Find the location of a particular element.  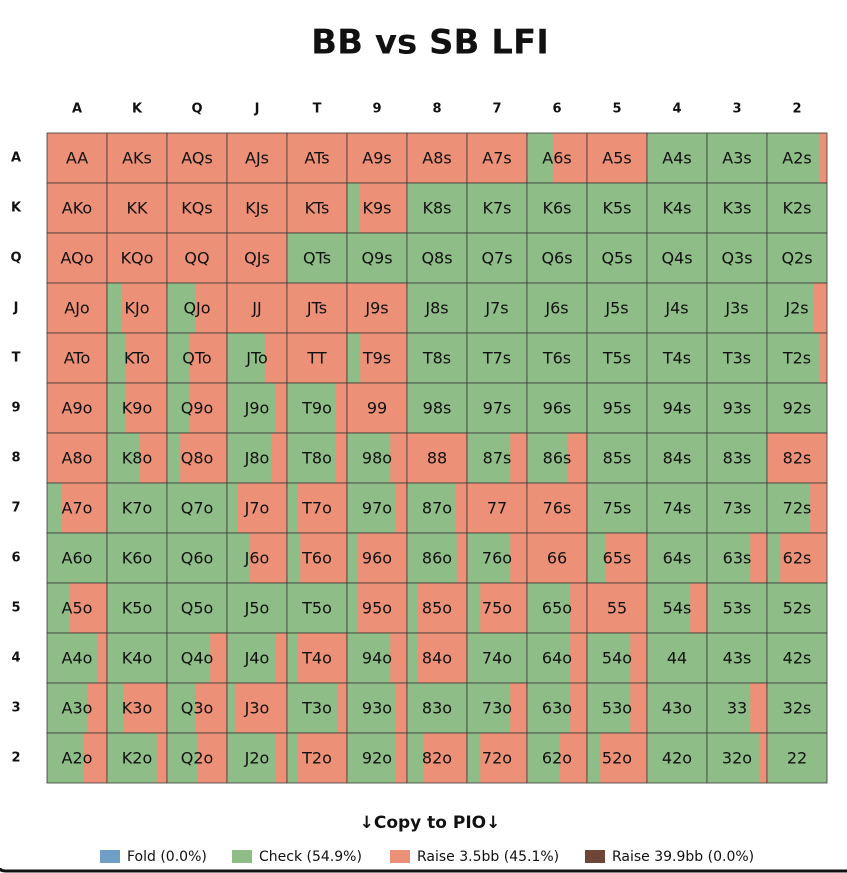

hand-cell: 82s is located at coordinates (797, 458).